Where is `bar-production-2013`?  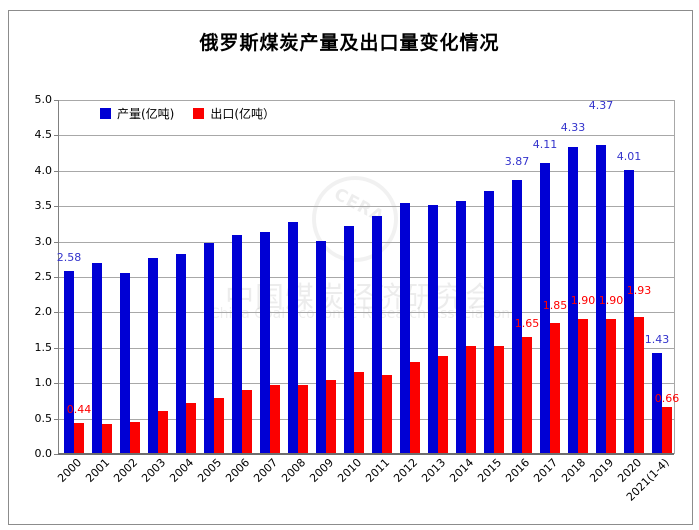
bar-production-2013 is located at coordinates (433, 329).